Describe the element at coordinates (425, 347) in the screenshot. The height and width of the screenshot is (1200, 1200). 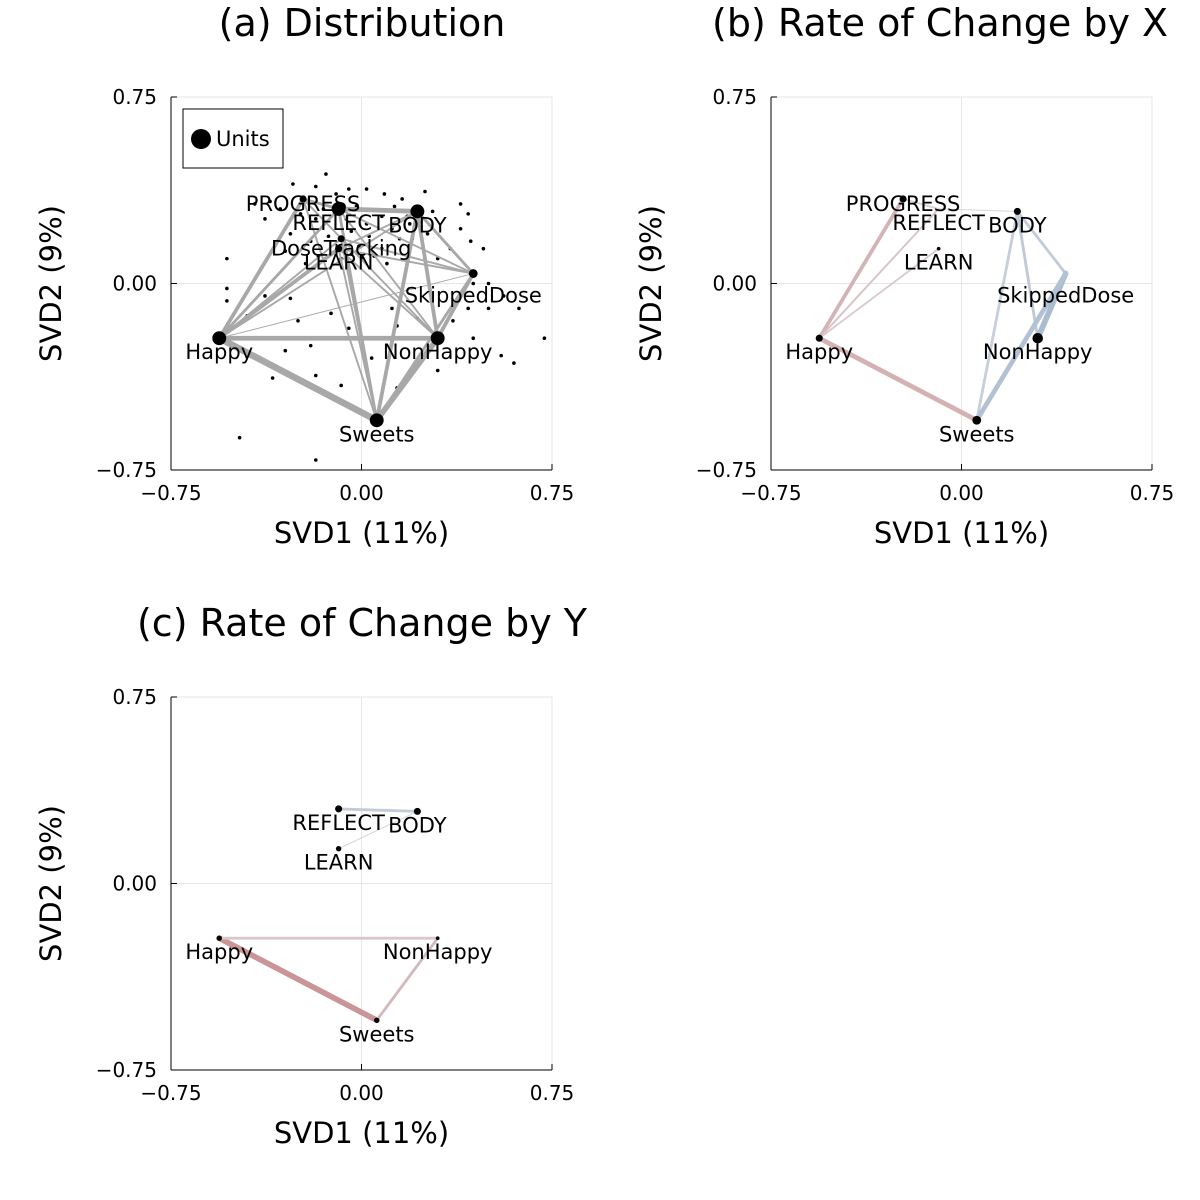
I see `edge-skippeddose-sweets` at that location.